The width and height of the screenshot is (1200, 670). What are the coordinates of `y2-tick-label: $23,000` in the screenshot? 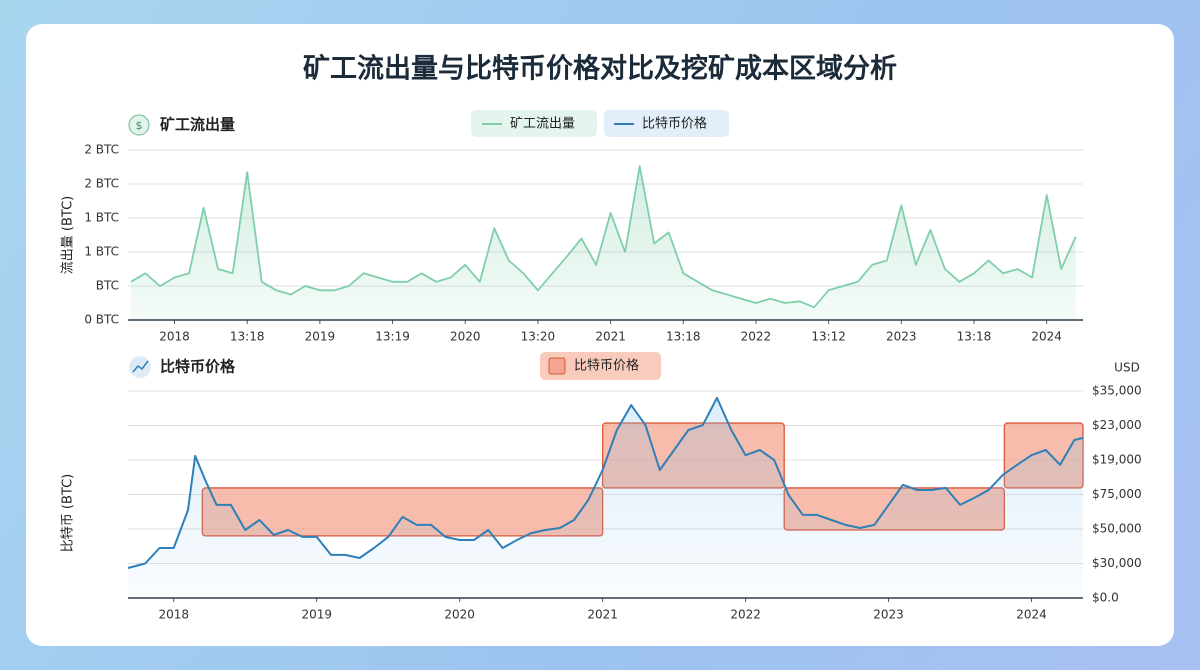 It's located at (1117, 425).